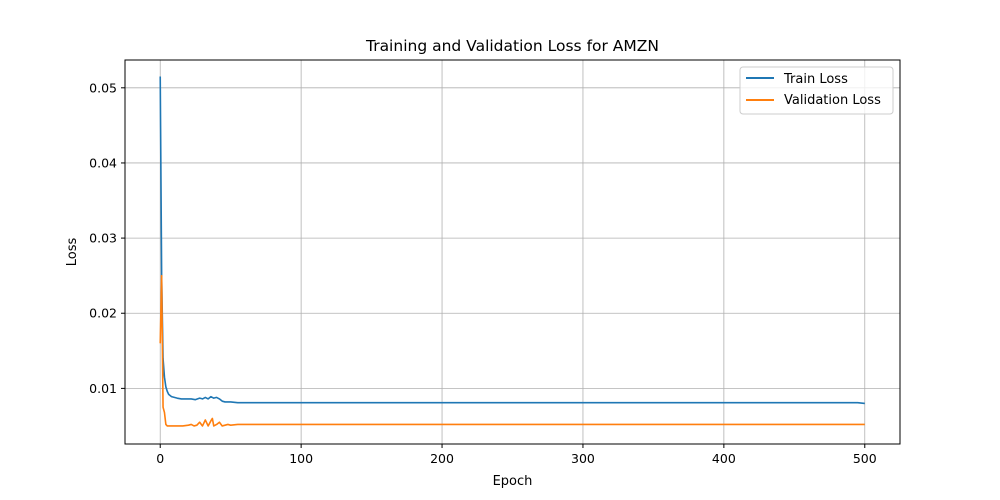 This screenshot has height=500, width=1000. I want to click on x-tick-label: 500, so click(865, 458).